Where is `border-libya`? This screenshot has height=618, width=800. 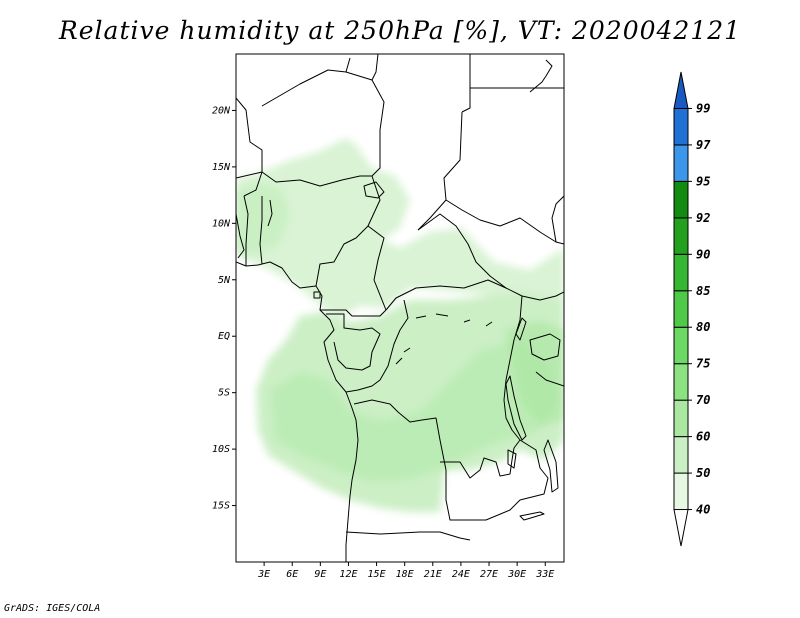 border-libya is located at coordinates (362, 67).